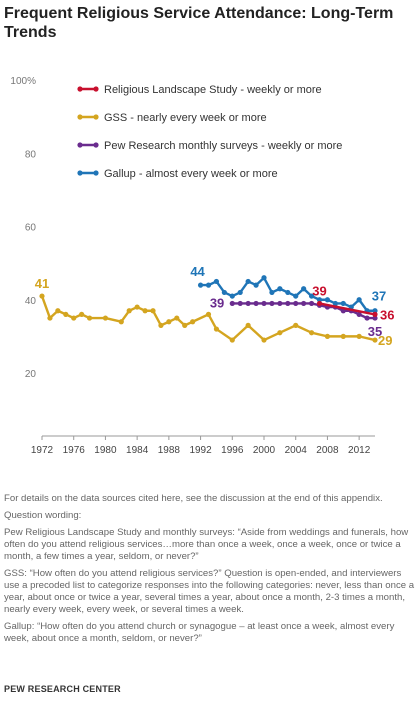  What do you see at coordinates (191, 174) in the screenshot?
I see `legend-label: Gallup - almost every week or more` at bounding box center [191, 174].